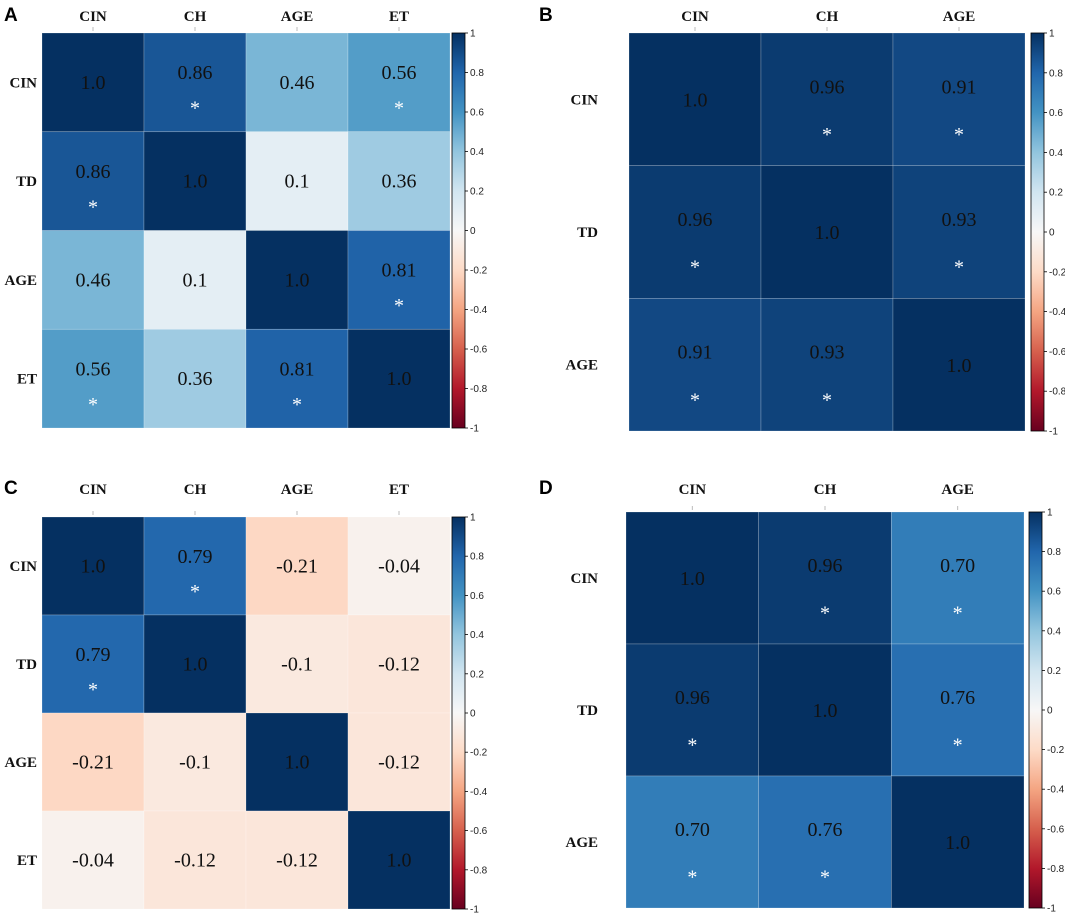 This screenshot has height=915, width=1065. I want to click on colorbar-tick-label: -0.4, so click(479, 310).